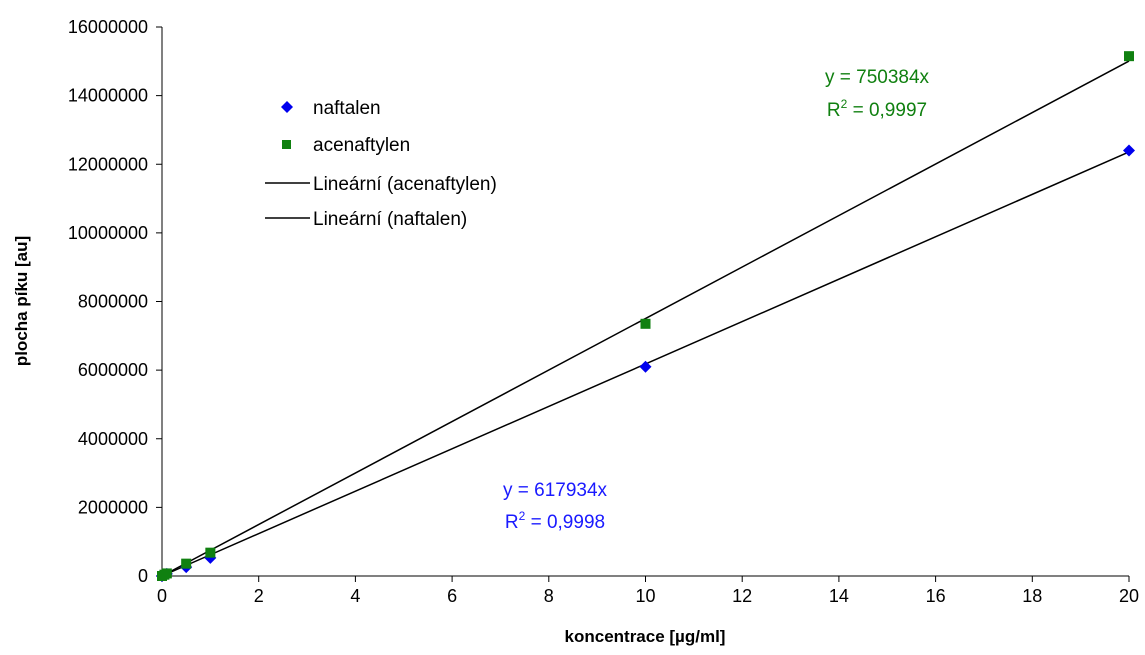  I want to click on r2-label-naftalen: R, so click(512, 522).